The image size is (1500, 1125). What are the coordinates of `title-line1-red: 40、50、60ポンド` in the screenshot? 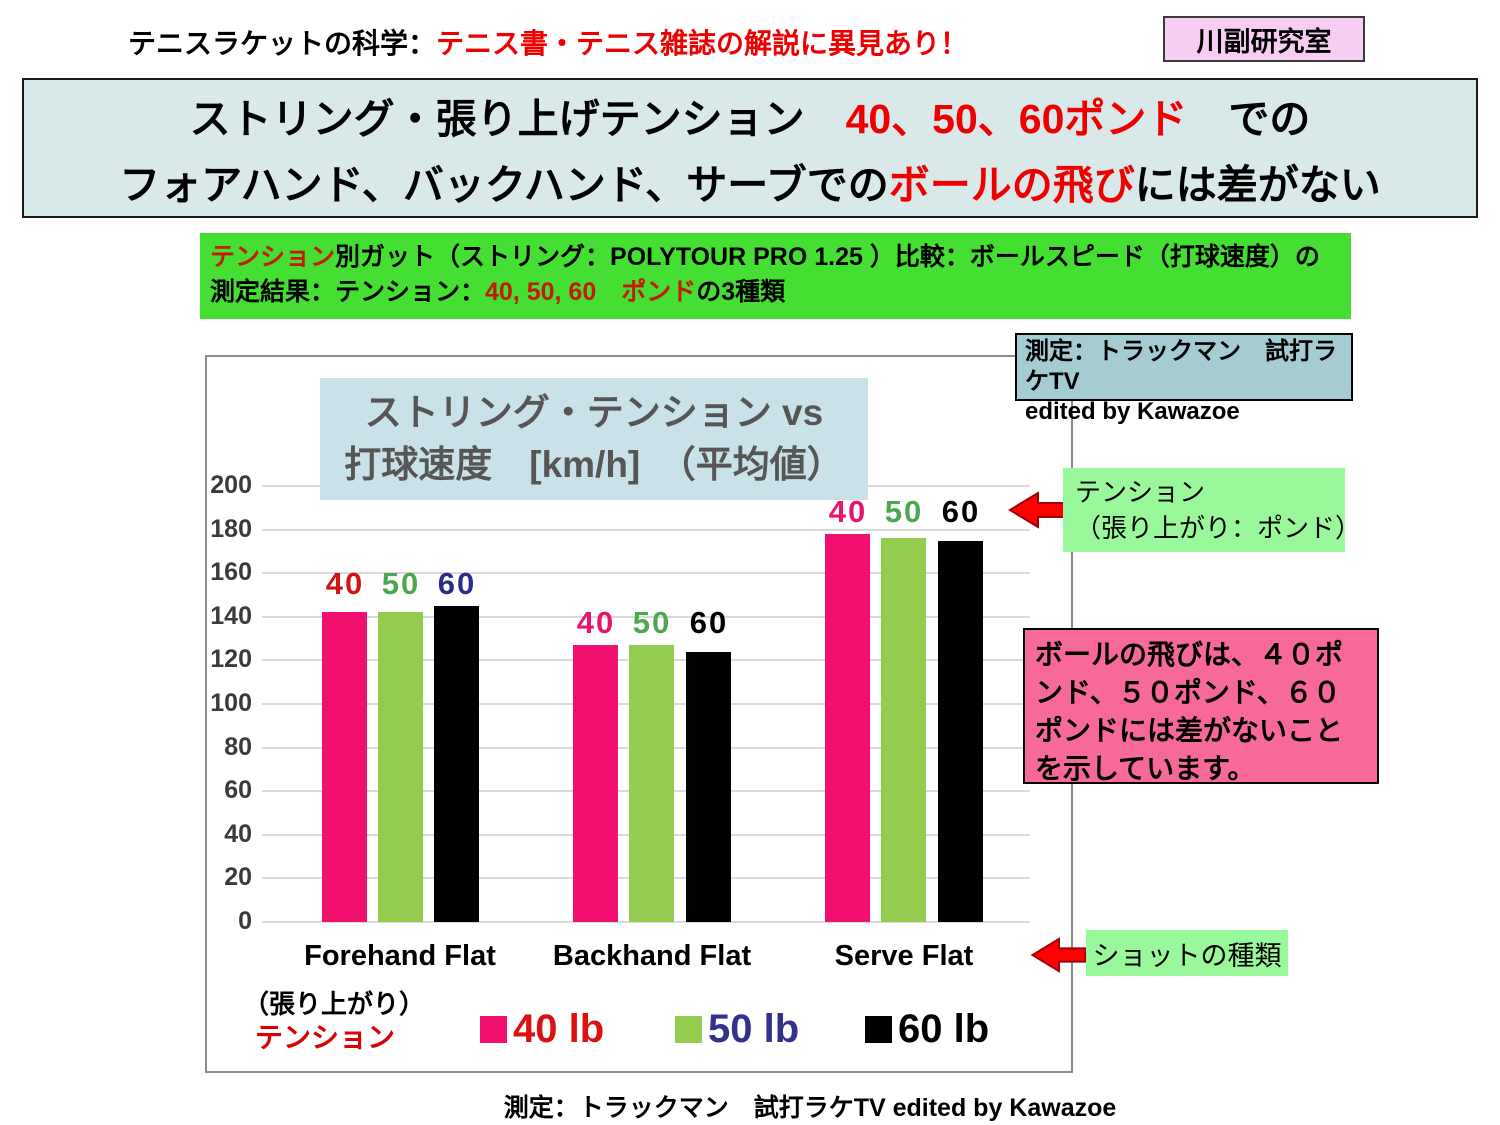 It's located at (1016, 119).